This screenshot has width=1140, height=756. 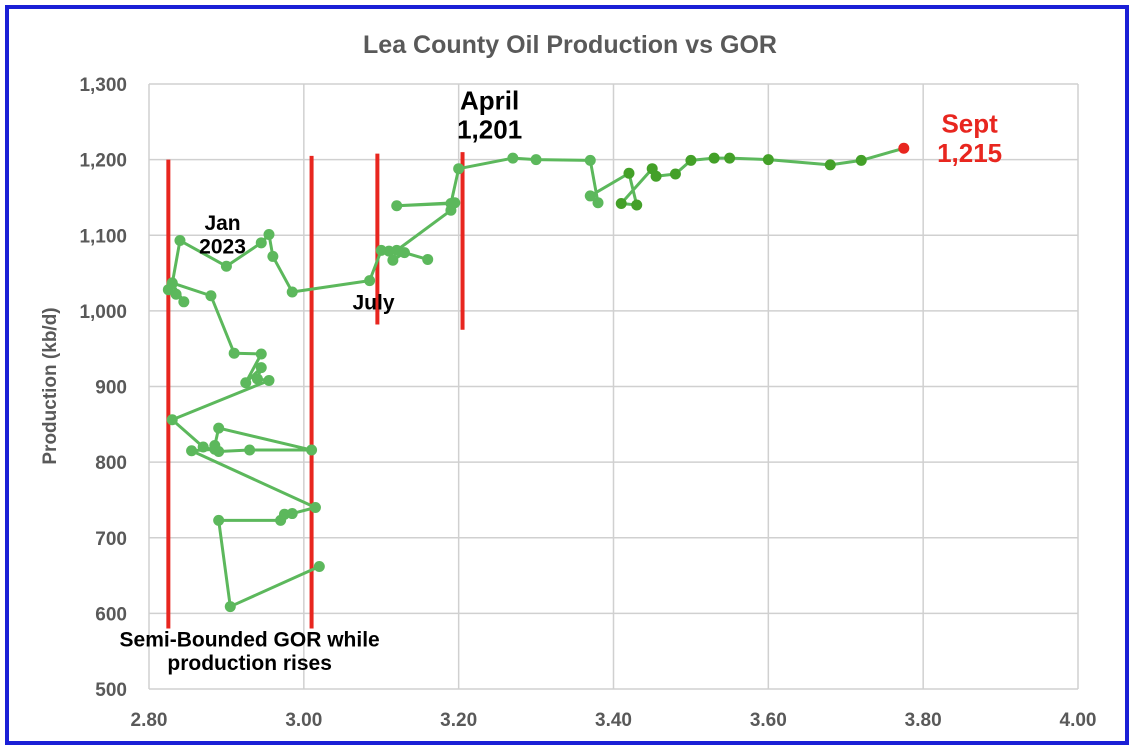 What do you see at coordinates (303, 720) in the screenshot?
I see `x-tick-label: 3.00` at bounding box center [303, 720].